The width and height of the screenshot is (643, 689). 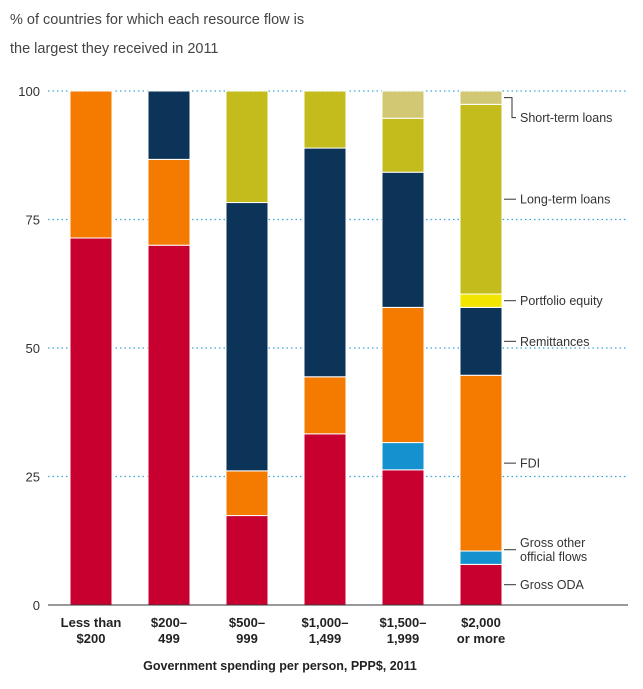 What do you see at coordinates (169, 638) in the screenshot?
I see `x-tick-label: 499` at bounding box center [169, 638].